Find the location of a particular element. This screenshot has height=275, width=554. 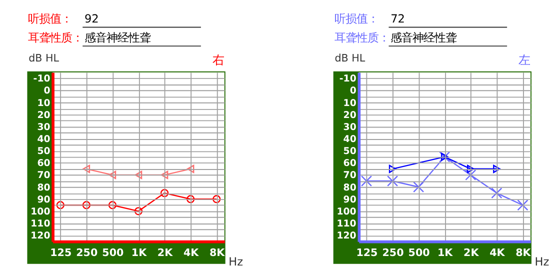

text: 72 is located at coordinates (397, 19).